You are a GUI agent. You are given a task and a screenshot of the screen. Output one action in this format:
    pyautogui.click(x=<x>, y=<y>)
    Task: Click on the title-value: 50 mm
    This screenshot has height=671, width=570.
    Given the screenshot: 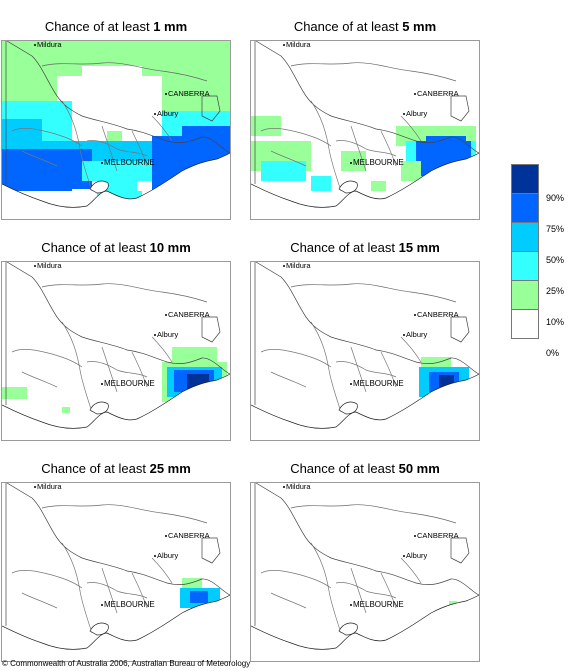 What is the action you would take?
    pyautogui.click(x=419, y=468)
    